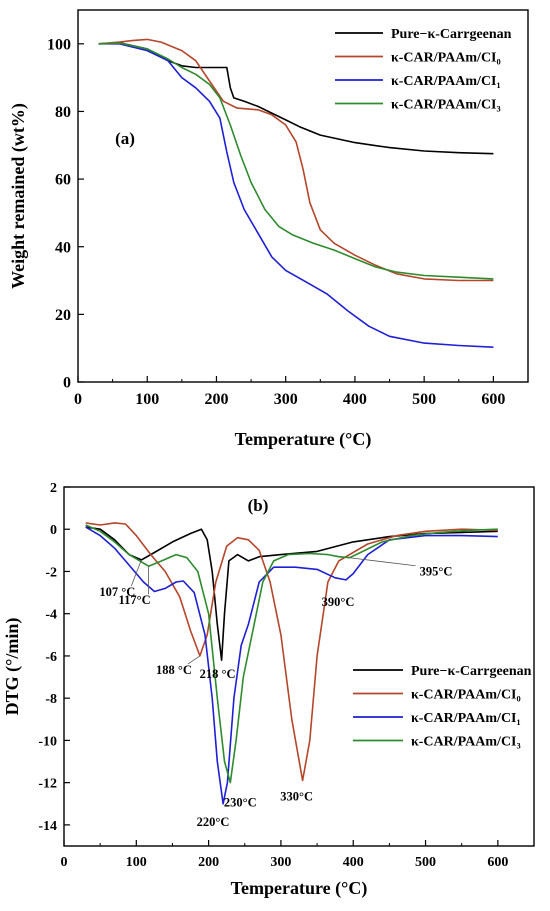  What do you see at coordinates (63, 247) in the screenshot?
I see `y-tick-label: 40` at bounding box center [63, 247].